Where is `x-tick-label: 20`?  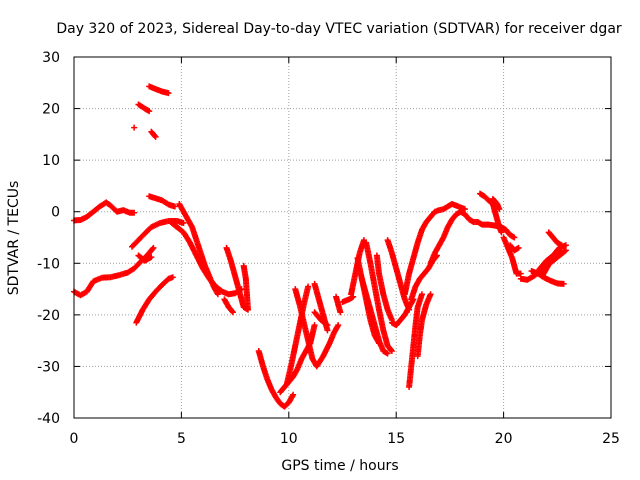 x-tick-label: 20 is located at coordinates (504, 439).